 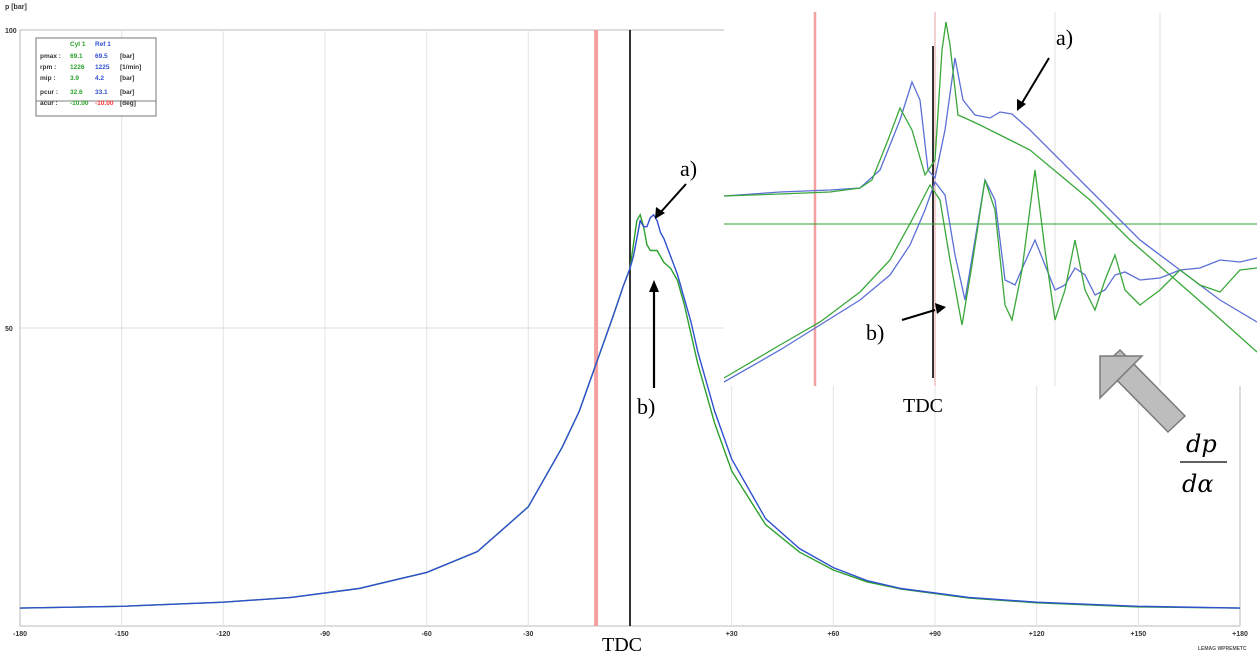 What do you see at coordinates (688, 168) in the screenshot?
I see `annotation-a-label: a)` at bounding box center [688, 168].